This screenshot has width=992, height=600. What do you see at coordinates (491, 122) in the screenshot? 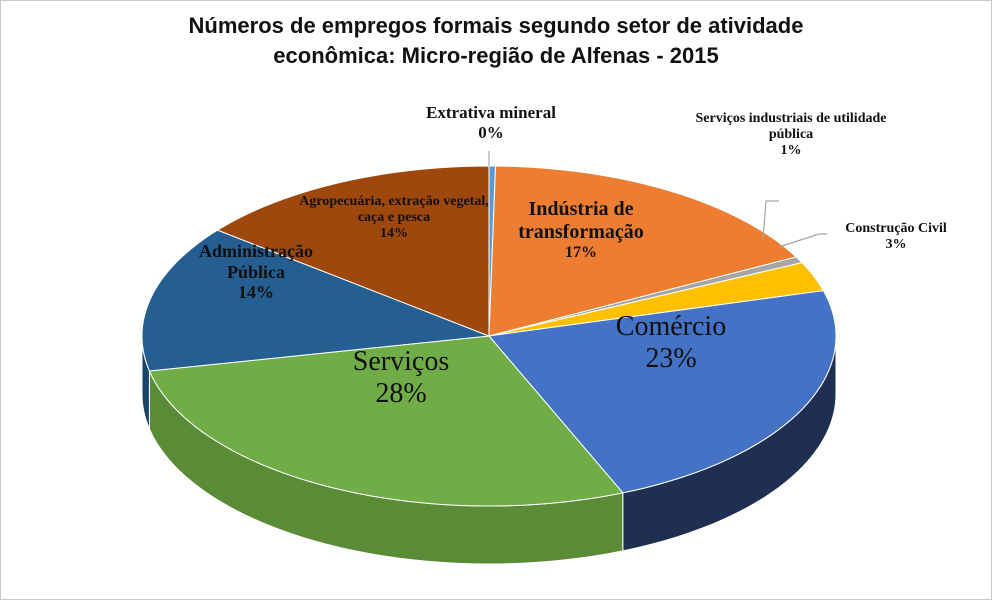
I see `label-extrativa: Extrativa mineral 0%` at bounding box center [491, 122].